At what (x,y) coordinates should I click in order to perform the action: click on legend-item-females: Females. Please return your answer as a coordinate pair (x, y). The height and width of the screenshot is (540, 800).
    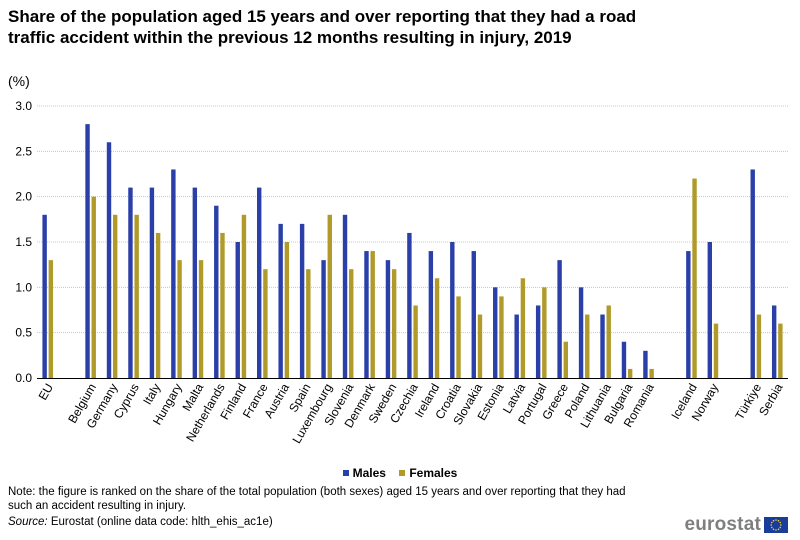
    Looking at the image, I should click on (428, 473).